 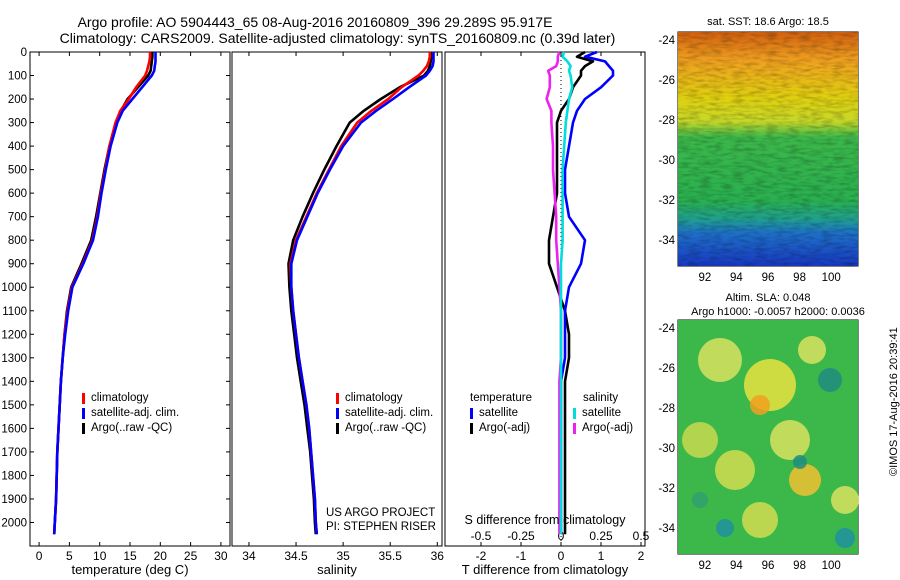 I want to click on tdiff-xlabel: T difference from climatology, so click(x=545, y=569).